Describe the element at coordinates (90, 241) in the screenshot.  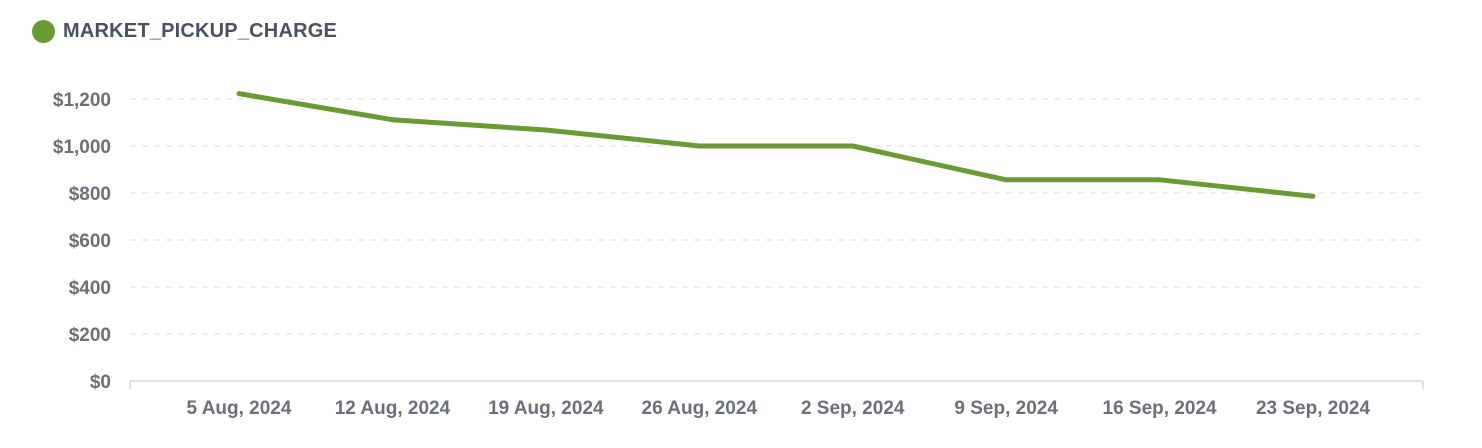
I see `y-tick-label: $600` at that location.